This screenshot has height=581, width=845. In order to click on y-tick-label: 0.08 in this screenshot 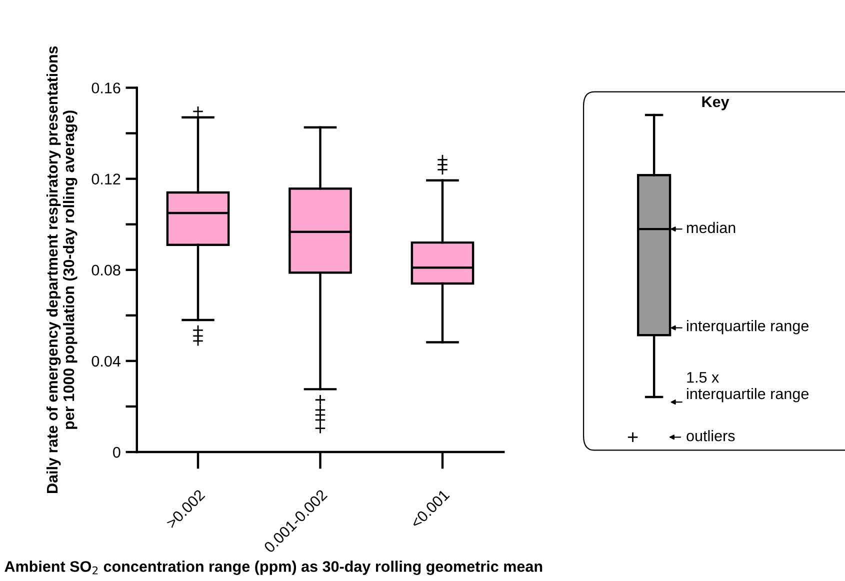, I will do `click(106, 270)`.